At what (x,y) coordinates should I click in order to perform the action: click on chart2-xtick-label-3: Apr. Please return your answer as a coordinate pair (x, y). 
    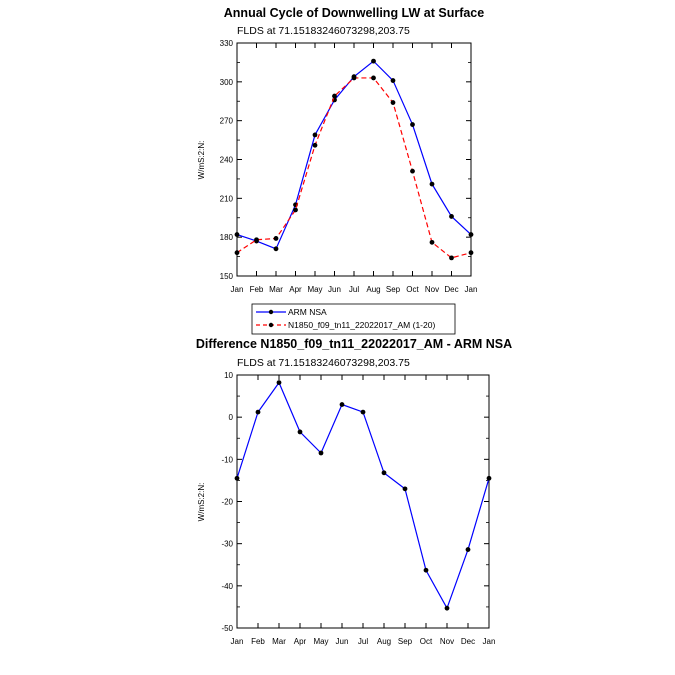
    Looking at the image, I should click on (300, 641).